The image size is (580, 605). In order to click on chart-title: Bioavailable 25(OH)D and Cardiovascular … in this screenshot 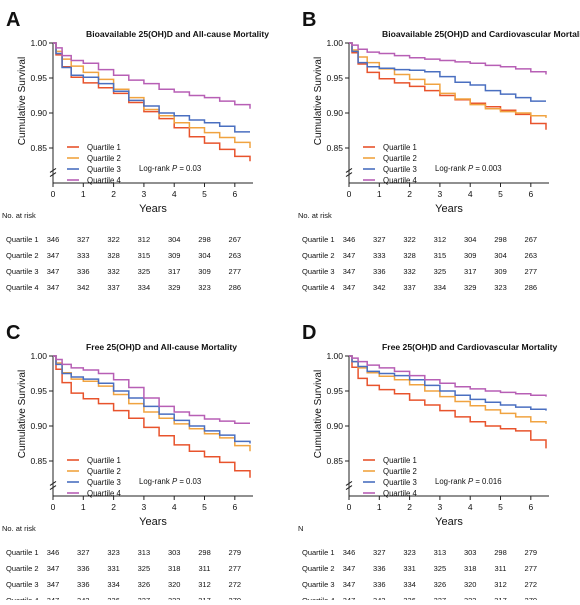, I will do `click(481, 34)`.